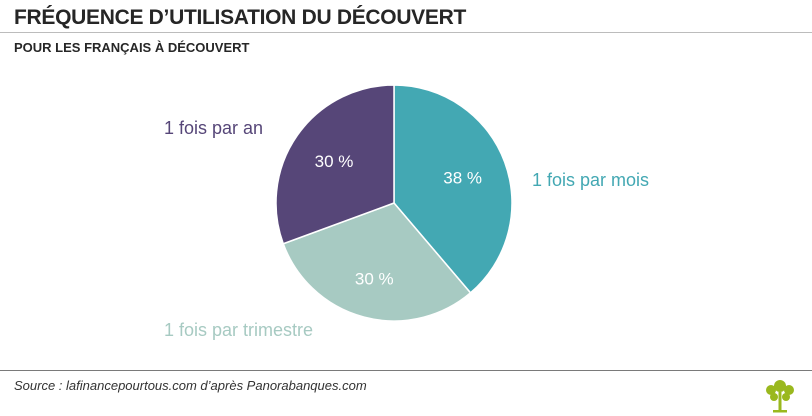 Image resolution: width=812 pixels, height=416 pixels. What do you see at coordinates (780, 396) in the screenshot?
I see `tree-logo-icon` at bounding box center [780, 396].